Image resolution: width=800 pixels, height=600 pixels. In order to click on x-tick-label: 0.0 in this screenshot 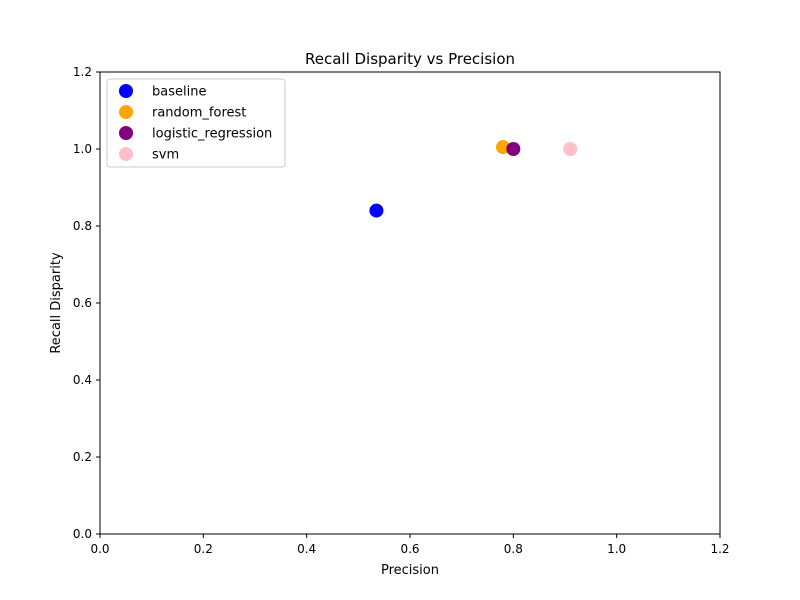, I will do `click(99, 549)`.